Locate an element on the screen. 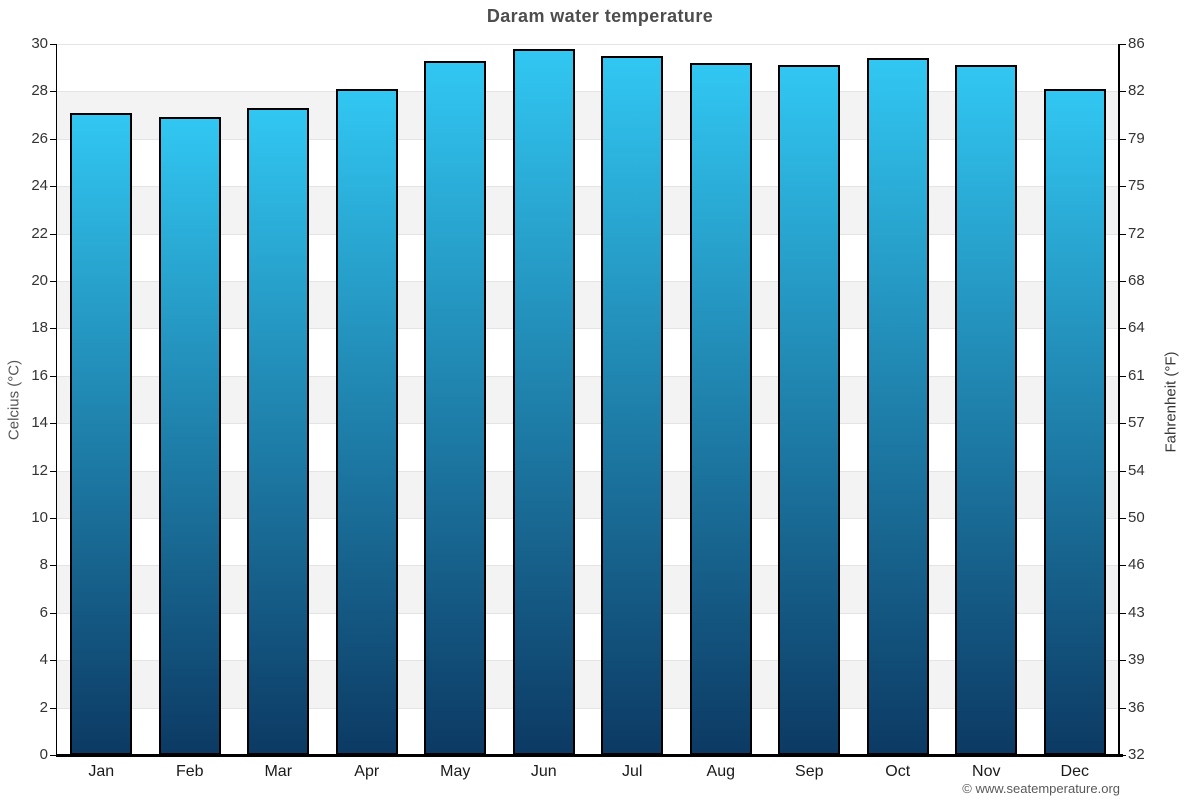 This screenshot has width=1200, height=800. fahrenheit-axis-line is located at coordinates (1119, 400).